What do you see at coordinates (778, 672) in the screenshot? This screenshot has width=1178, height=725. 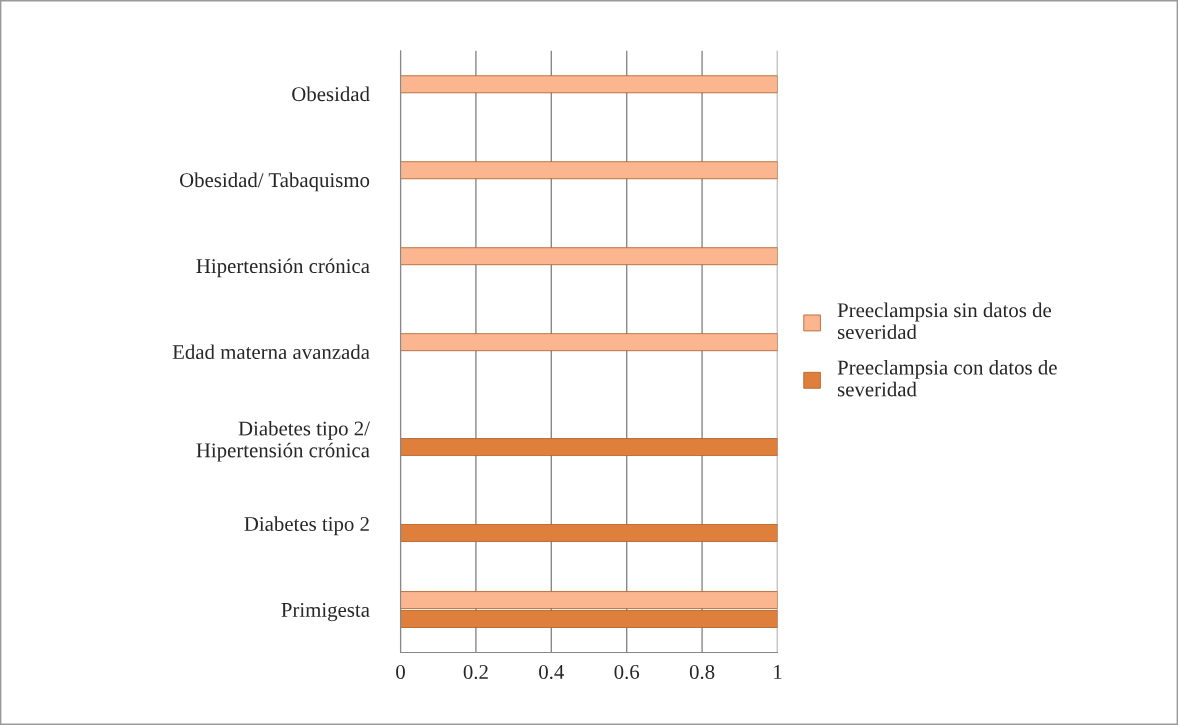 I see `x-tick-label: 1` at bounding box center [778, 672].